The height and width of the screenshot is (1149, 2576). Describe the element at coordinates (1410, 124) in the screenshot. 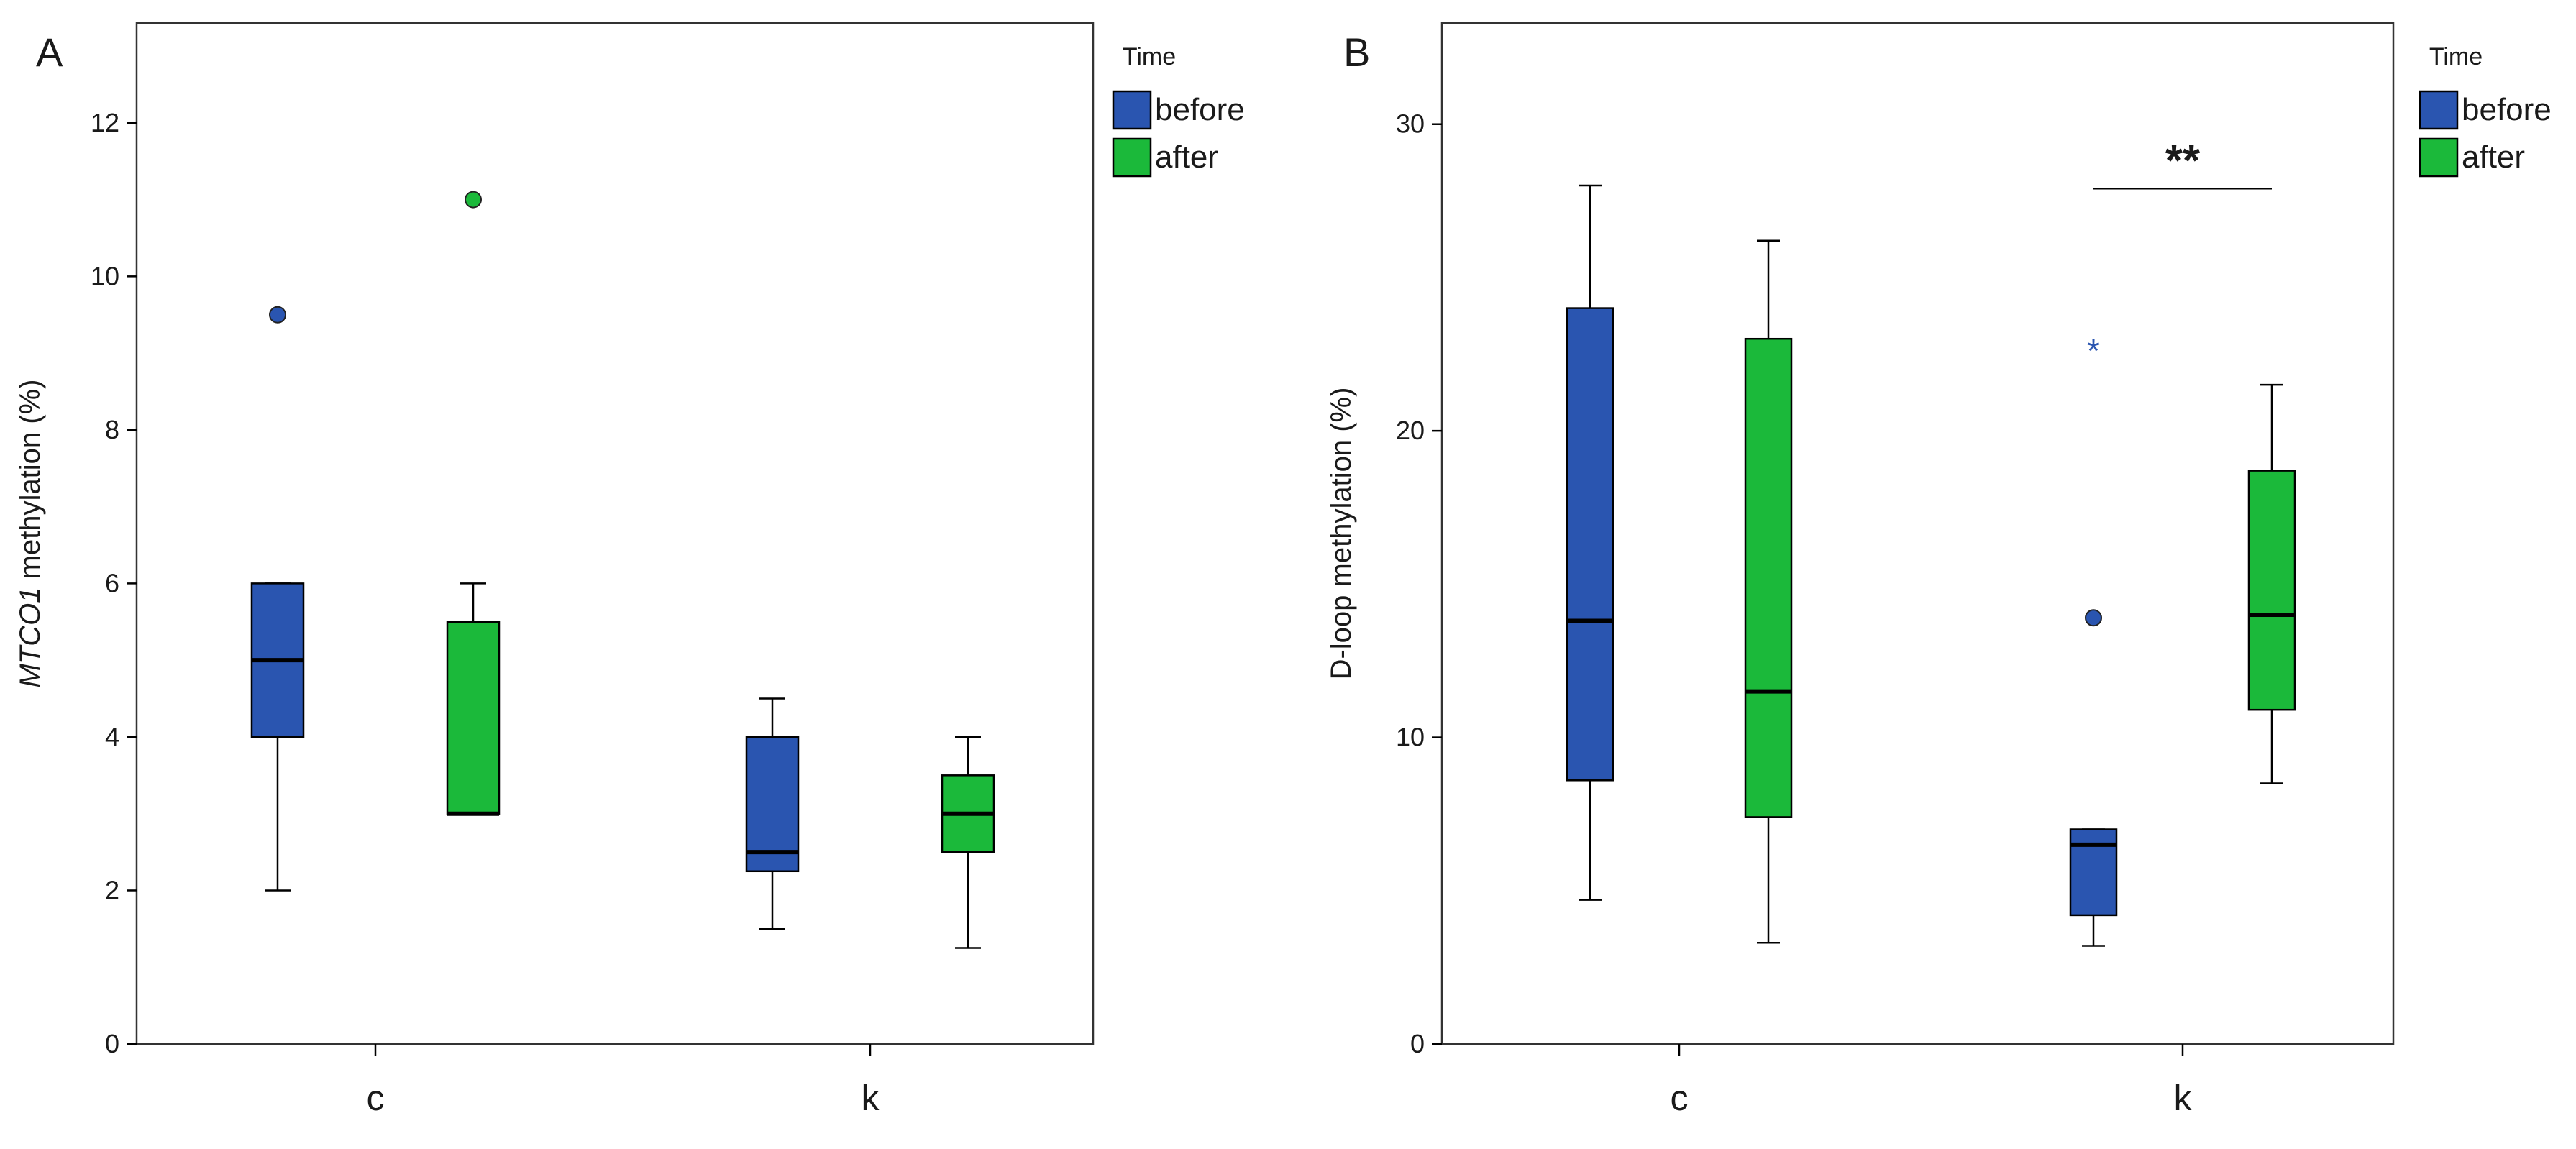

I see `y-tick-label: 30` at that location.